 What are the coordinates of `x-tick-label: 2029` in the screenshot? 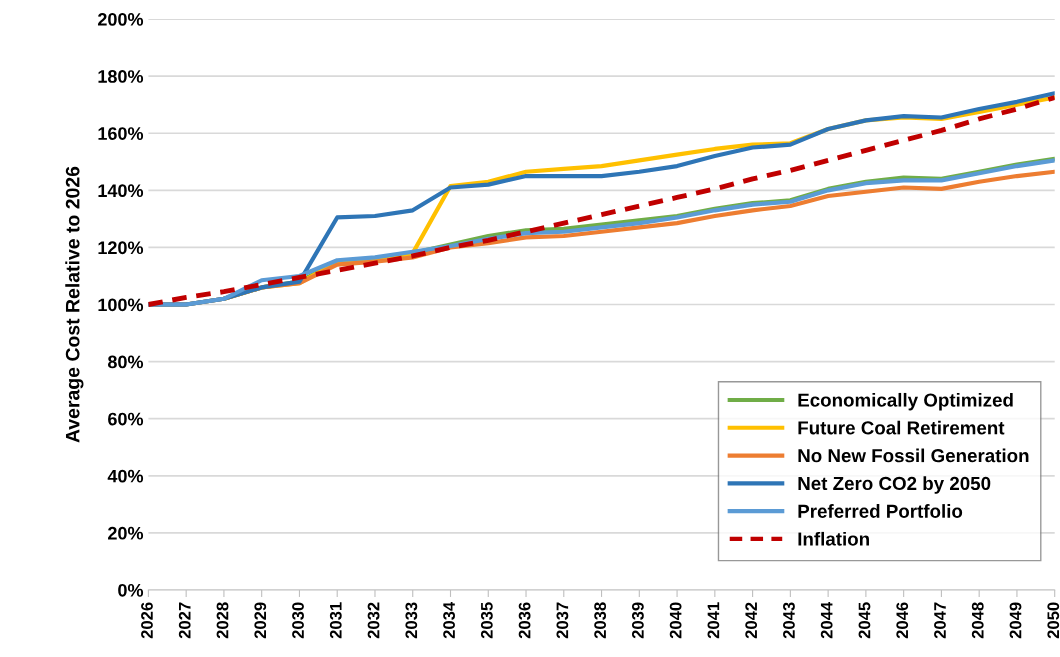 It's located at (260, 620).